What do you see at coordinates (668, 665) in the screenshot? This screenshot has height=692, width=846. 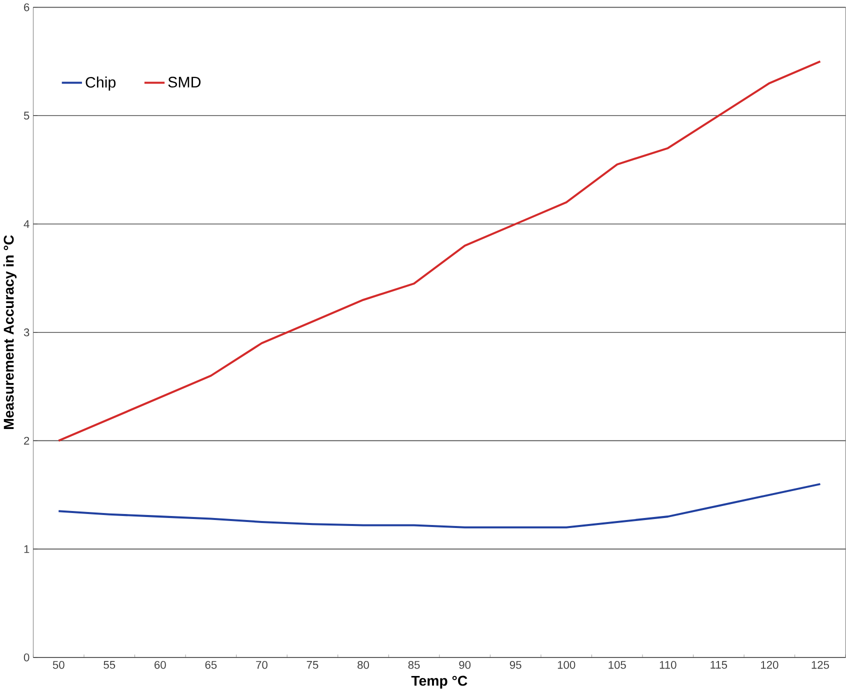 I see `x-tick-label: 110` at bounding box center [668, 665].